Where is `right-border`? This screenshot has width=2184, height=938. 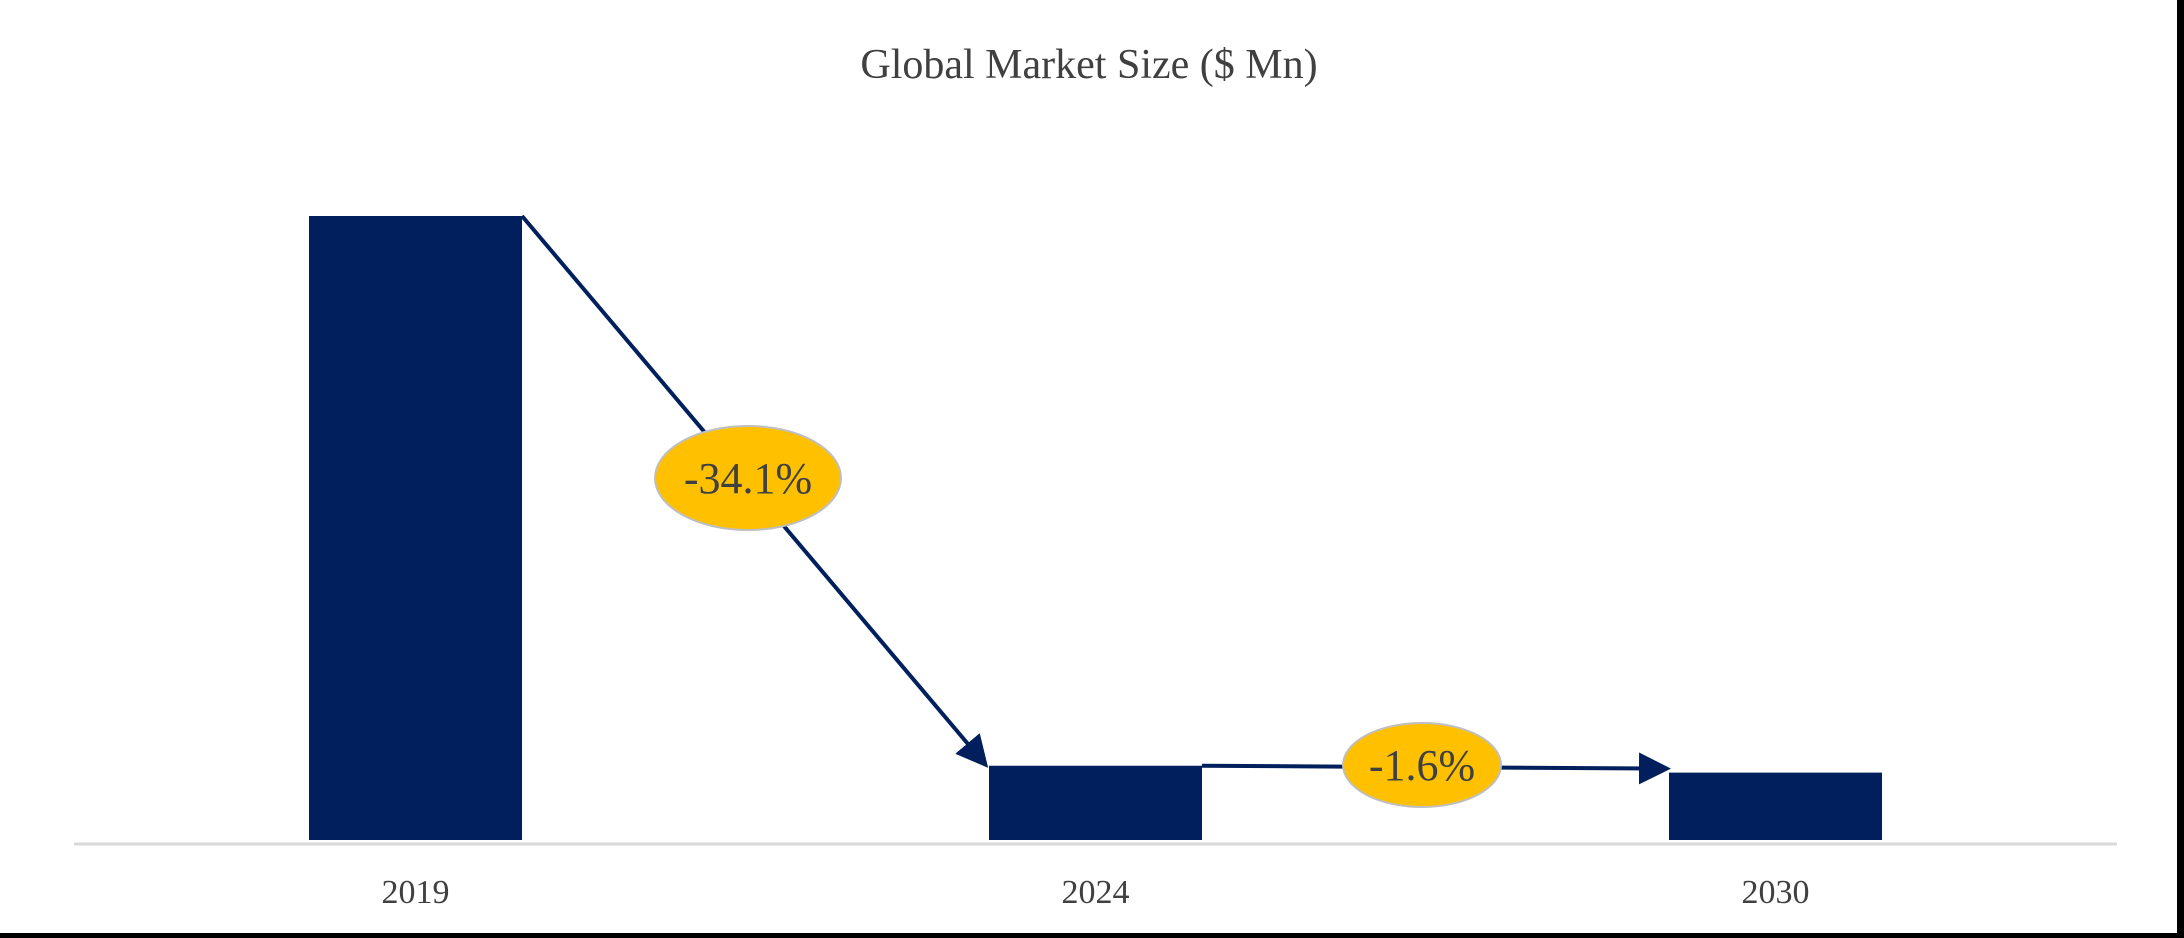 right-border is located at coordinates (2180, 469).